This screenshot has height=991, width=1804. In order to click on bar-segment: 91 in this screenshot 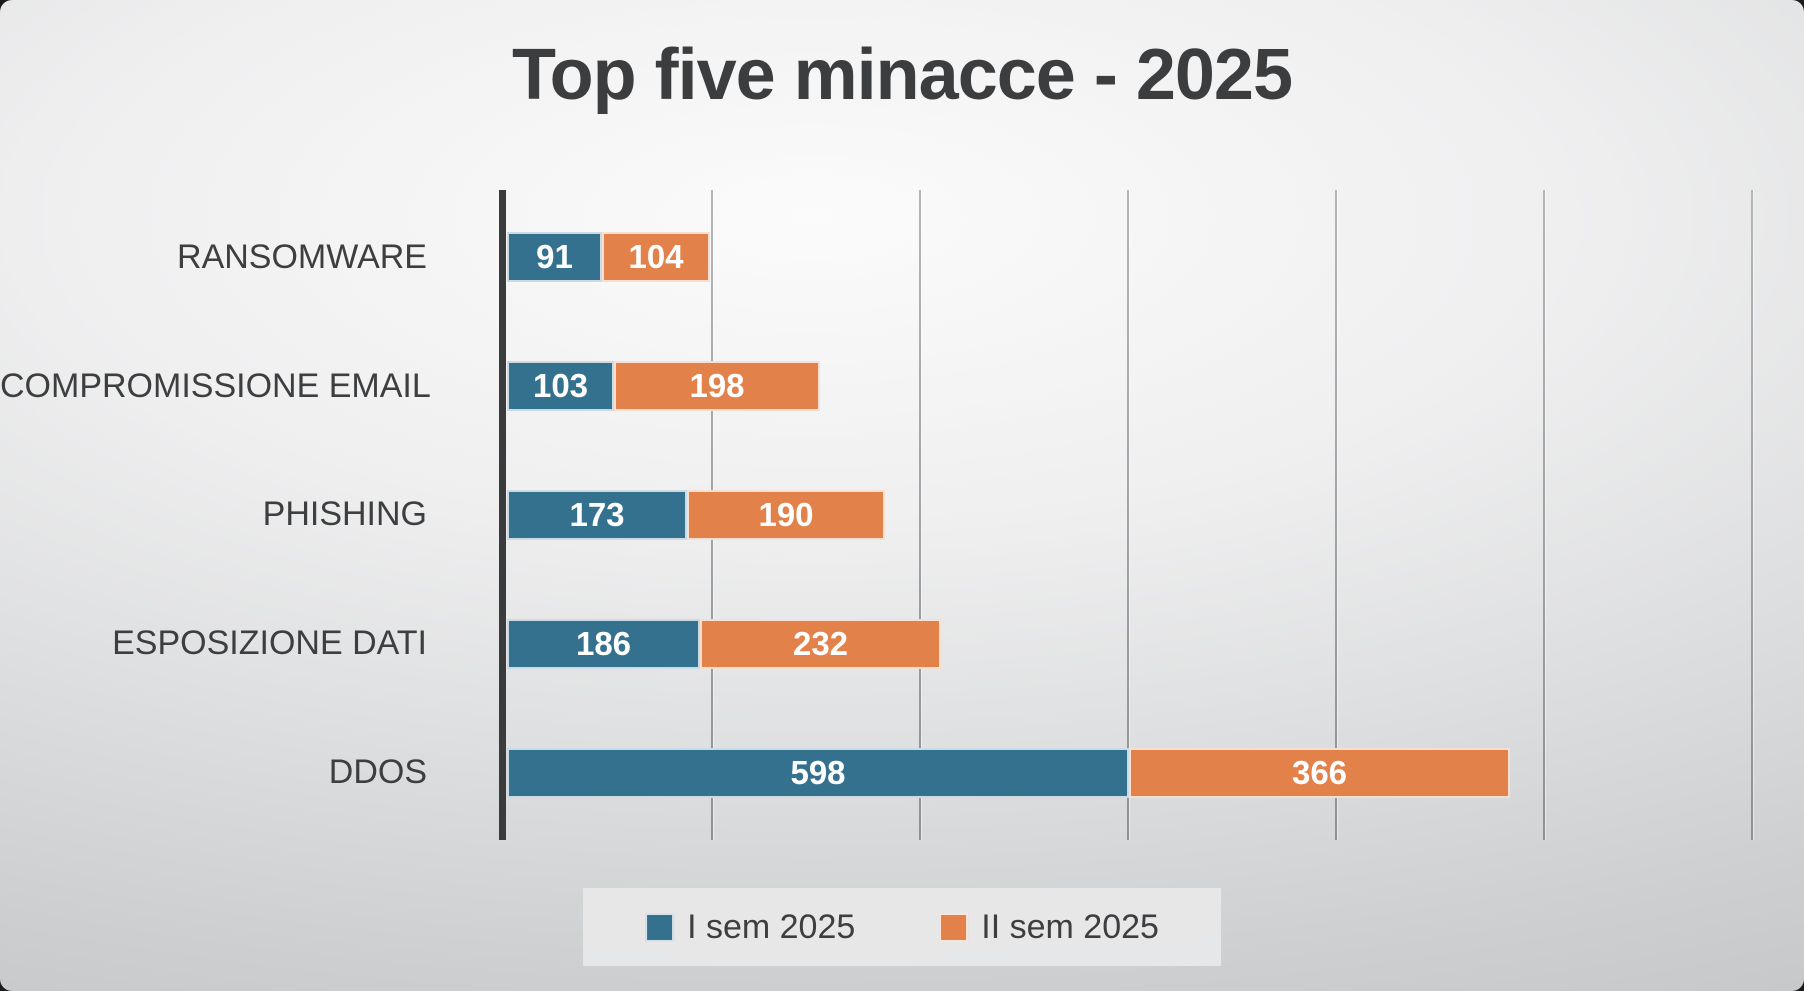, I will do `click(554, 257)`.